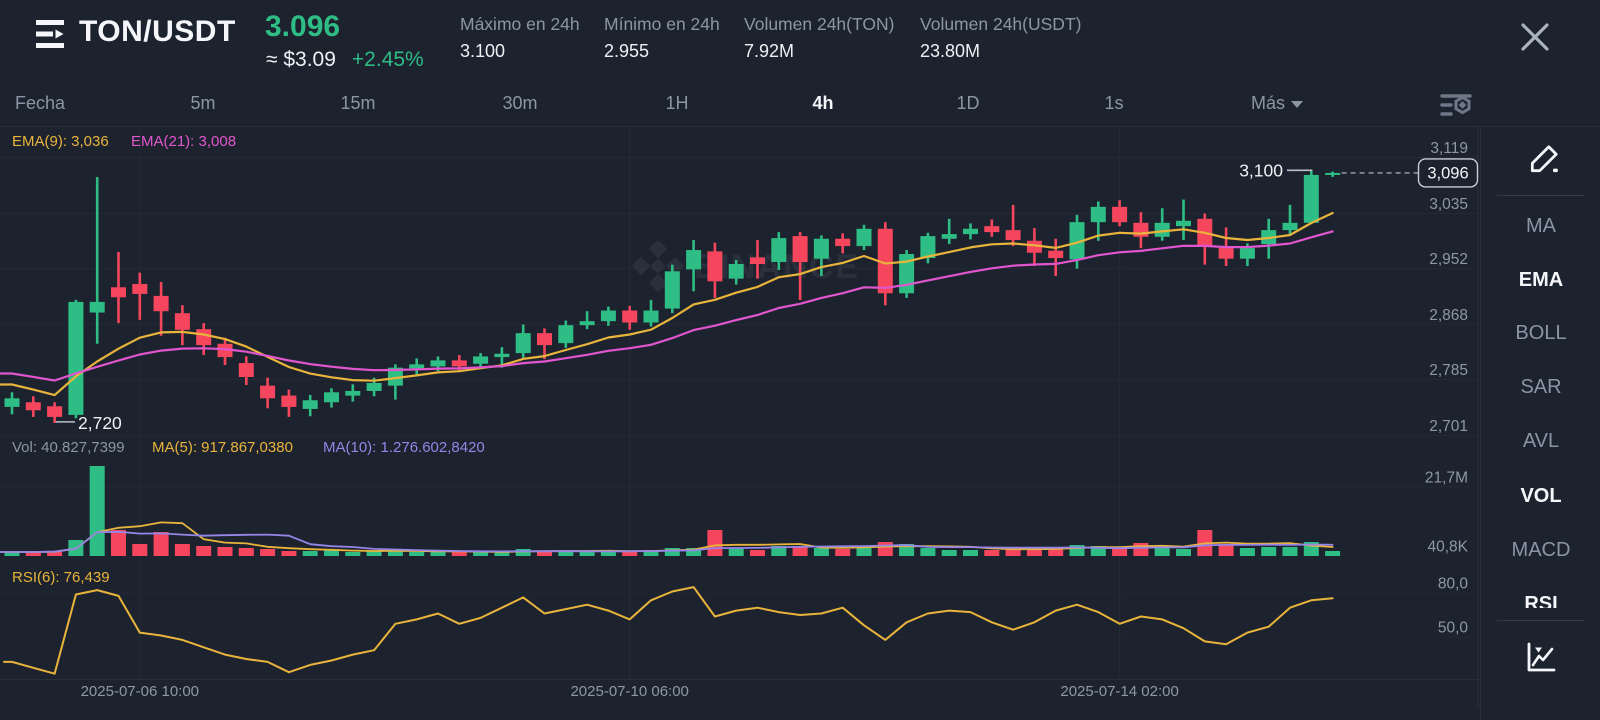 This screenshot has height=720, width=1600. Describe the element at coordinates (301, 59) in the screenshot. I see `fiat-price: ≈ $3.09` at that location.